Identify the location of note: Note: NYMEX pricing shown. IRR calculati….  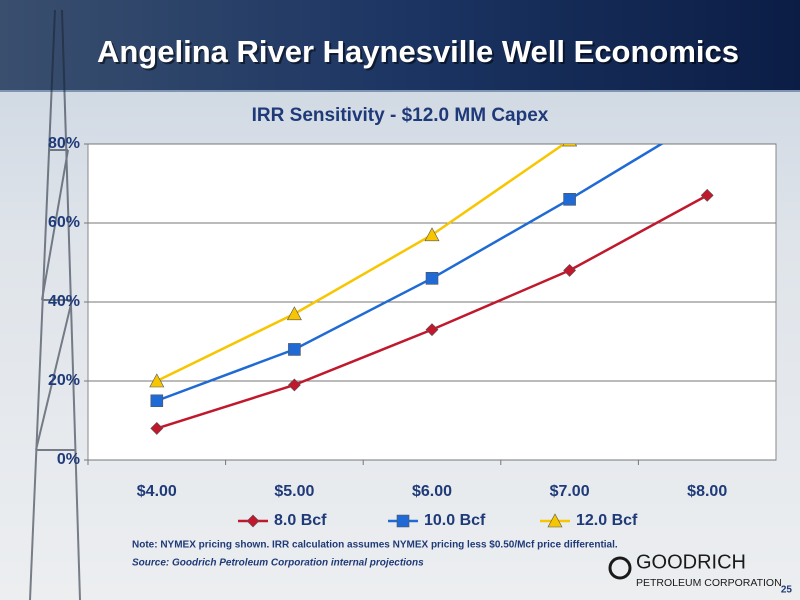
(375, 545).